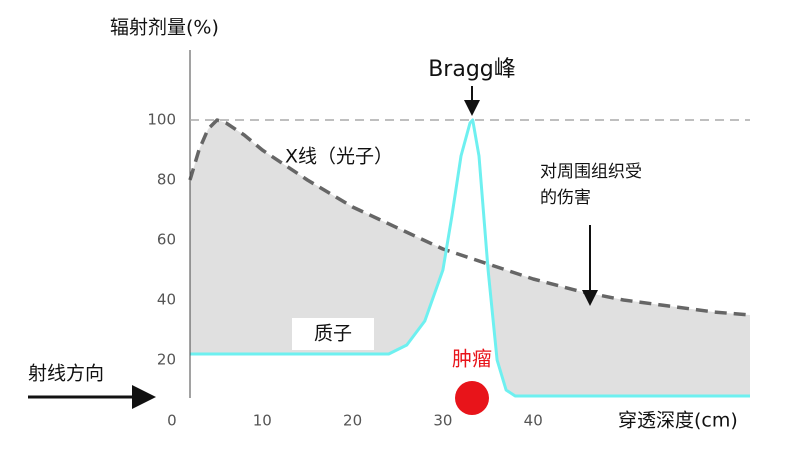 This screenshot has height=452, width=800. Describe the element at coordinates (565, 198) in the screenshot. I see `harm-label: 的伤害` at that location.